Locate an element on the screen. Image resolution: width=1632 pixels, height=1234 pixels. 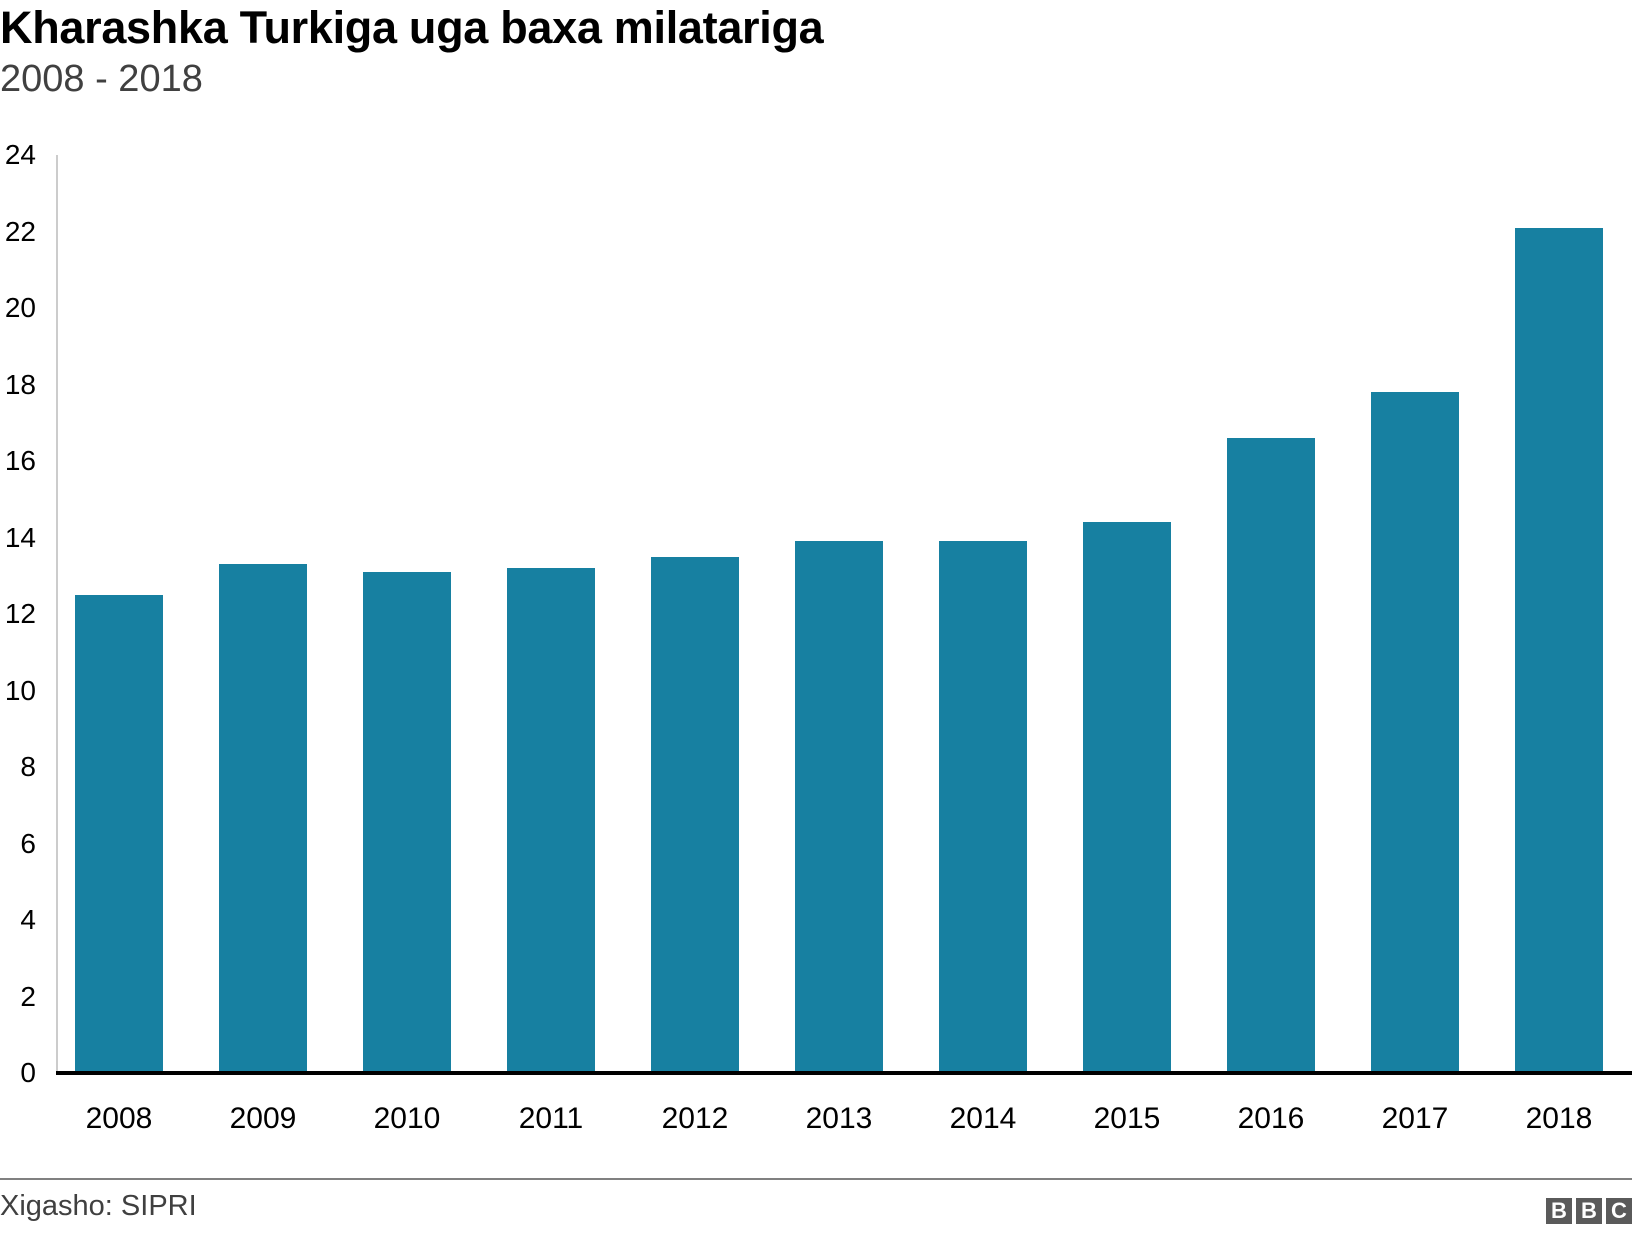
bbc-logo-letter: C is located at coordinates (1619, 1211).